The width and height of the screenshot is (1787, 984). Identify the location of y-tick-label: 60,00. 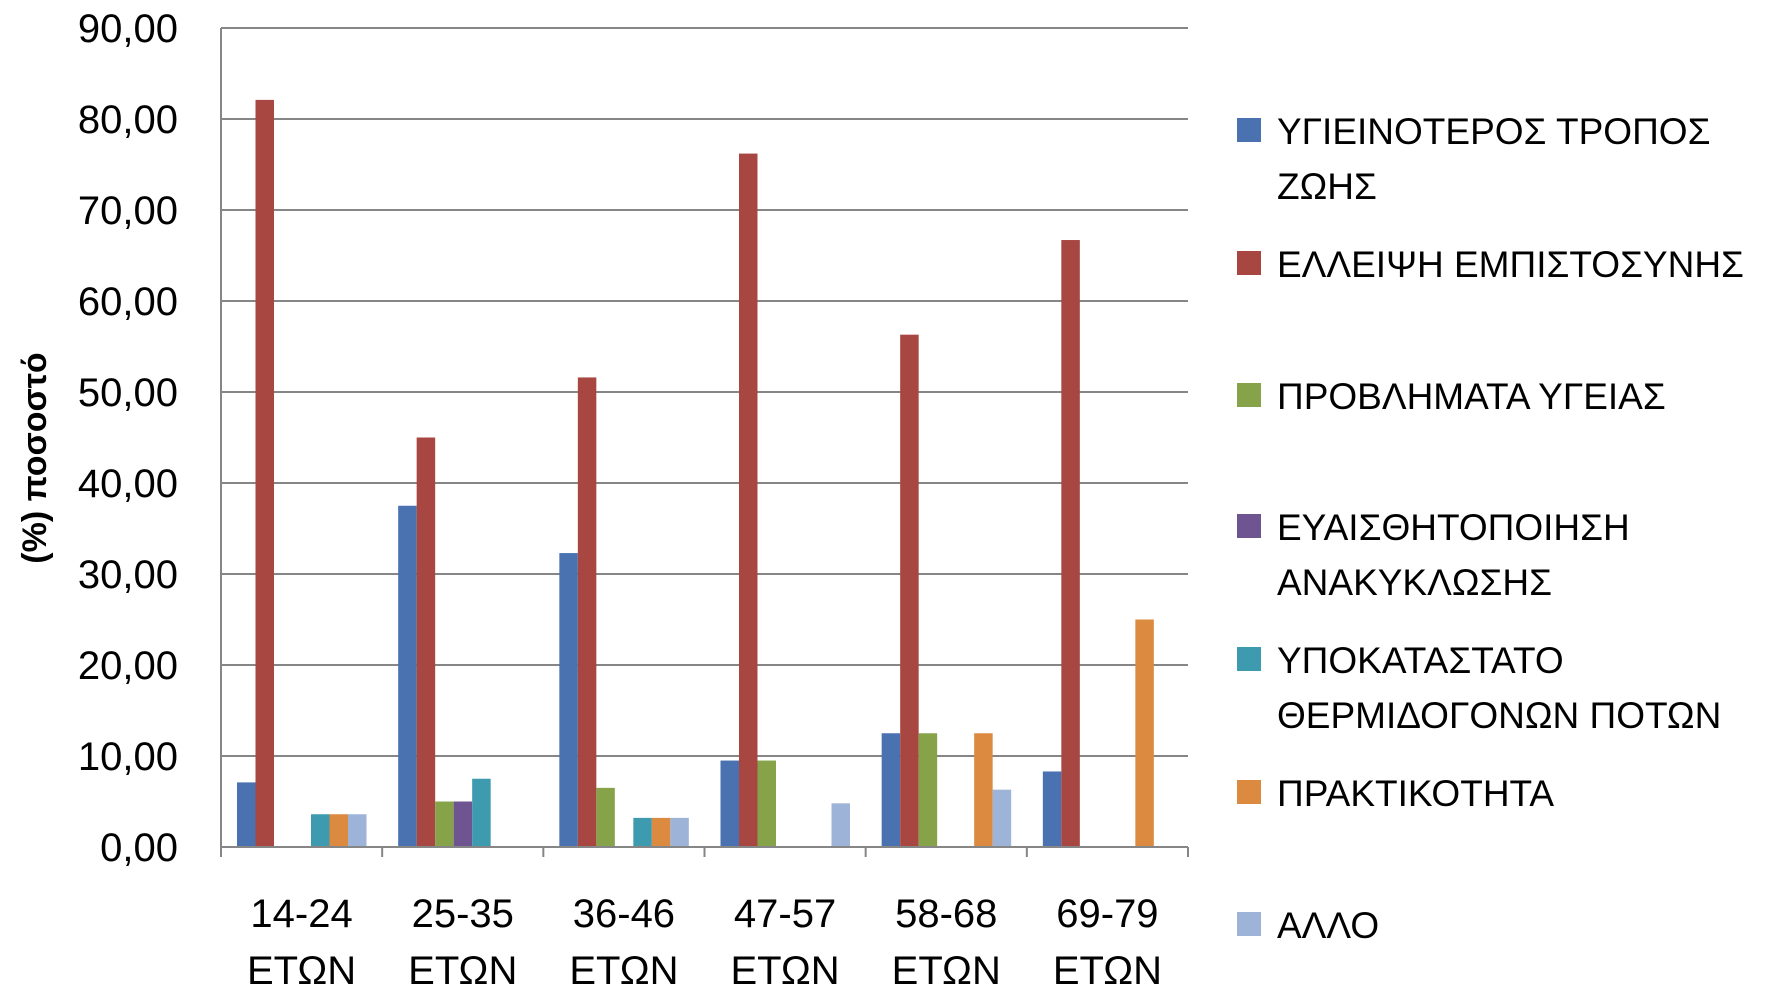
(128, 302).